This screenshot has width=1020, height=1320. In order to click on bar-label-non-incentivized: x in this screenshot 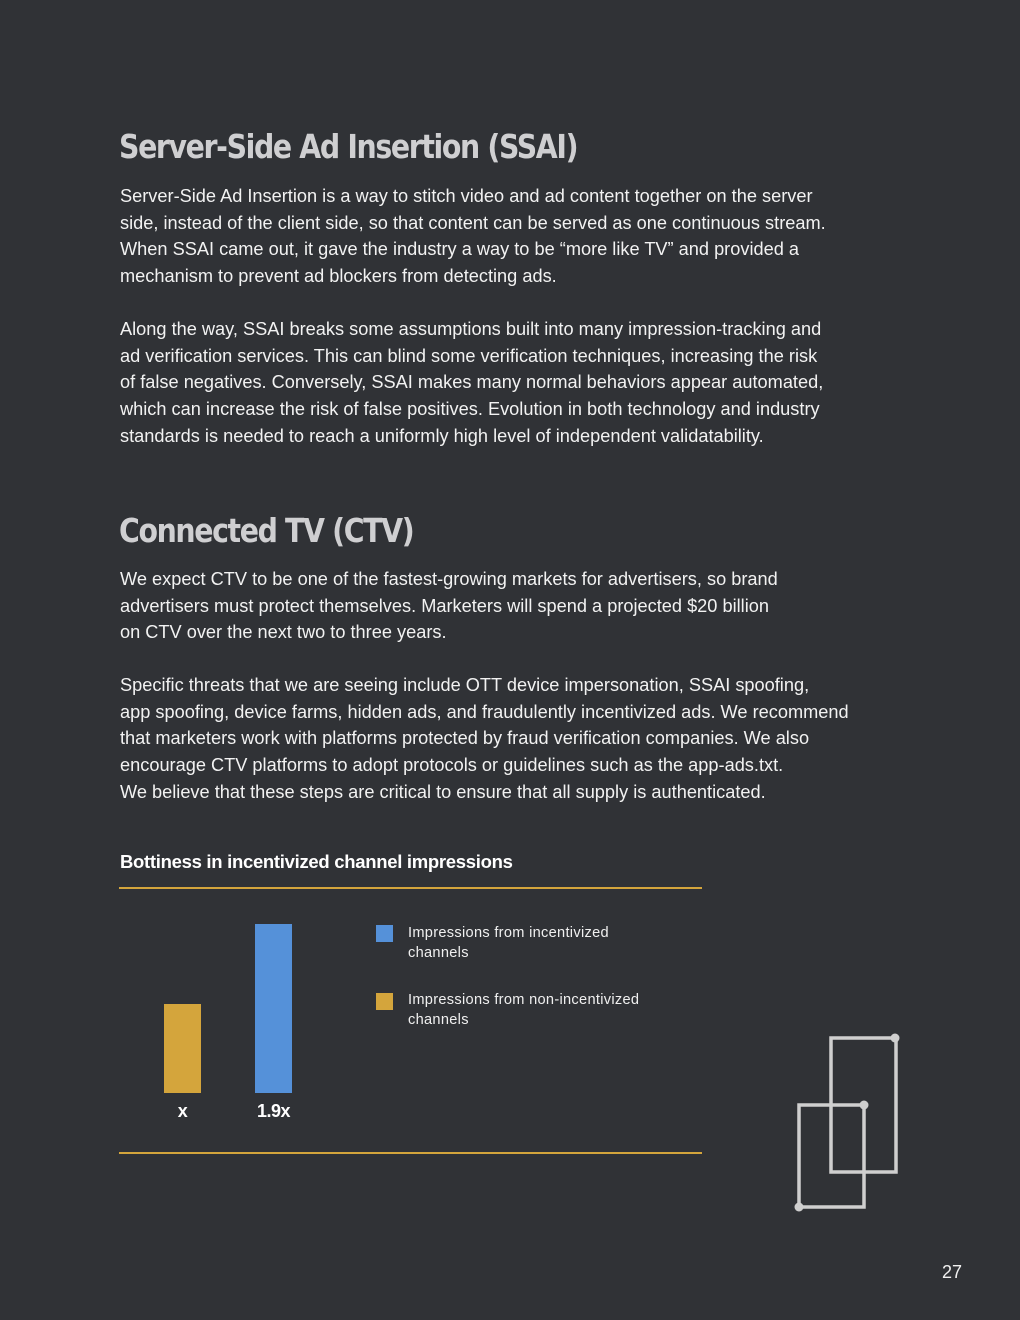, I will do `click(182, 1111)`.